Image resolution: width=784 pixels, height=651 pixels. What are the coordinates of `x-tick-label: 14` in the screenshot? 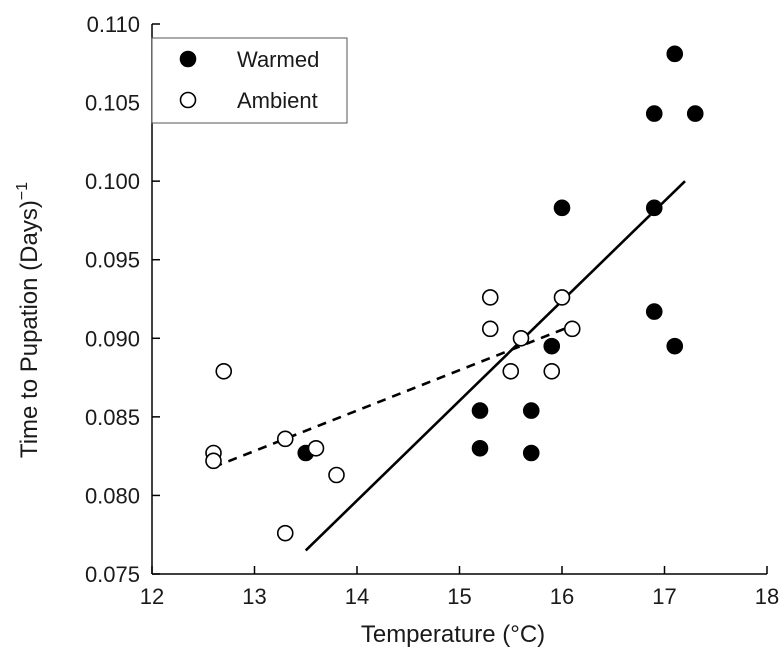 It's located at (357, 596).